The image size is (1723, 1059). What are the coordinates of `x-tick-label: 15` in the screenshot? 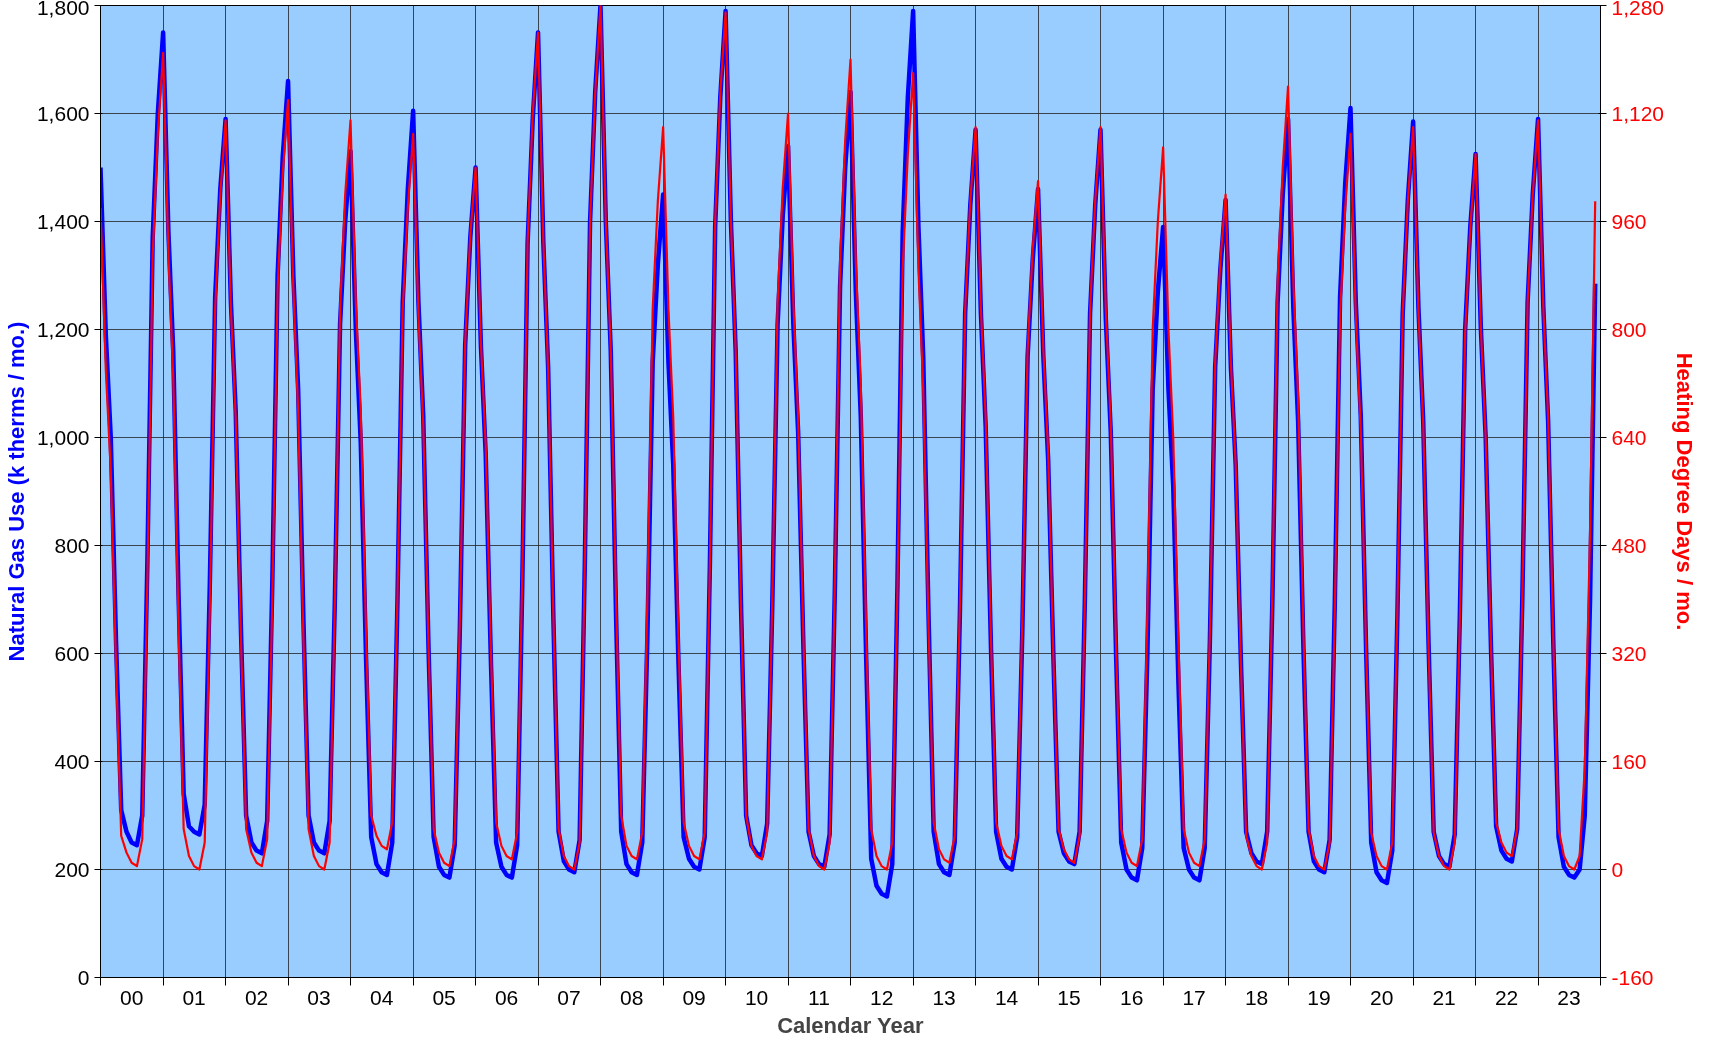 It's located at (1069, 997).